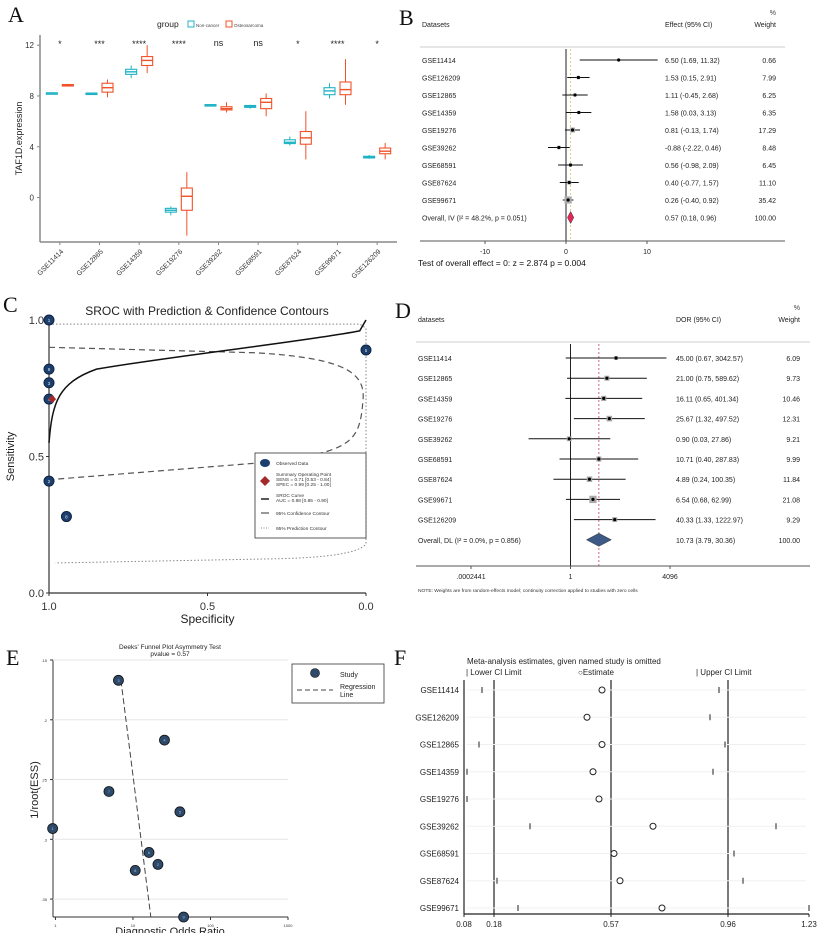 This screenshot has height=933, width=825. Describe the element at coordinates (440, 826) in the screenshot. I see `study-name: GSE39262` at that location.